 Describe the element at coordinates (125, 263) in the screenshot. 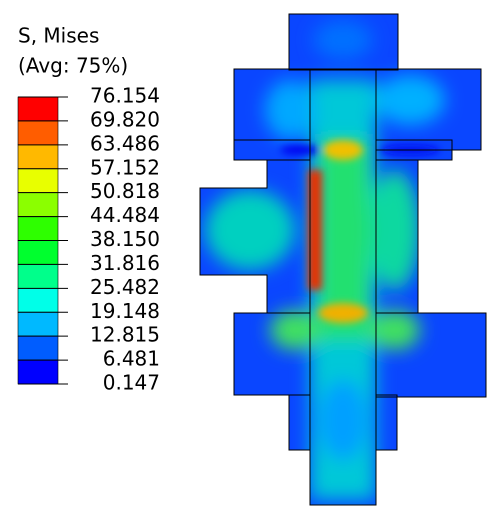

I see `legend-label: 31.816` at that location.